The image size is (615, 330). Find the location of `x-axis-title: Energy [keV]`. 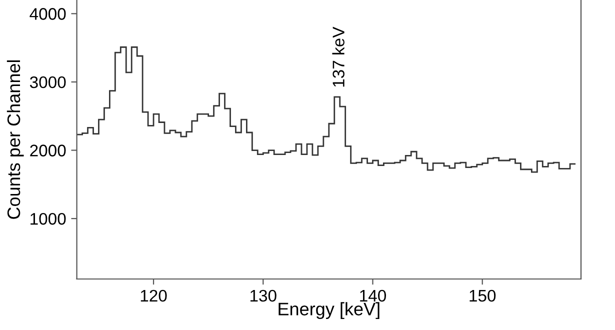

x-axis-title: Energy [keV] is located at coordinates (329, 311).